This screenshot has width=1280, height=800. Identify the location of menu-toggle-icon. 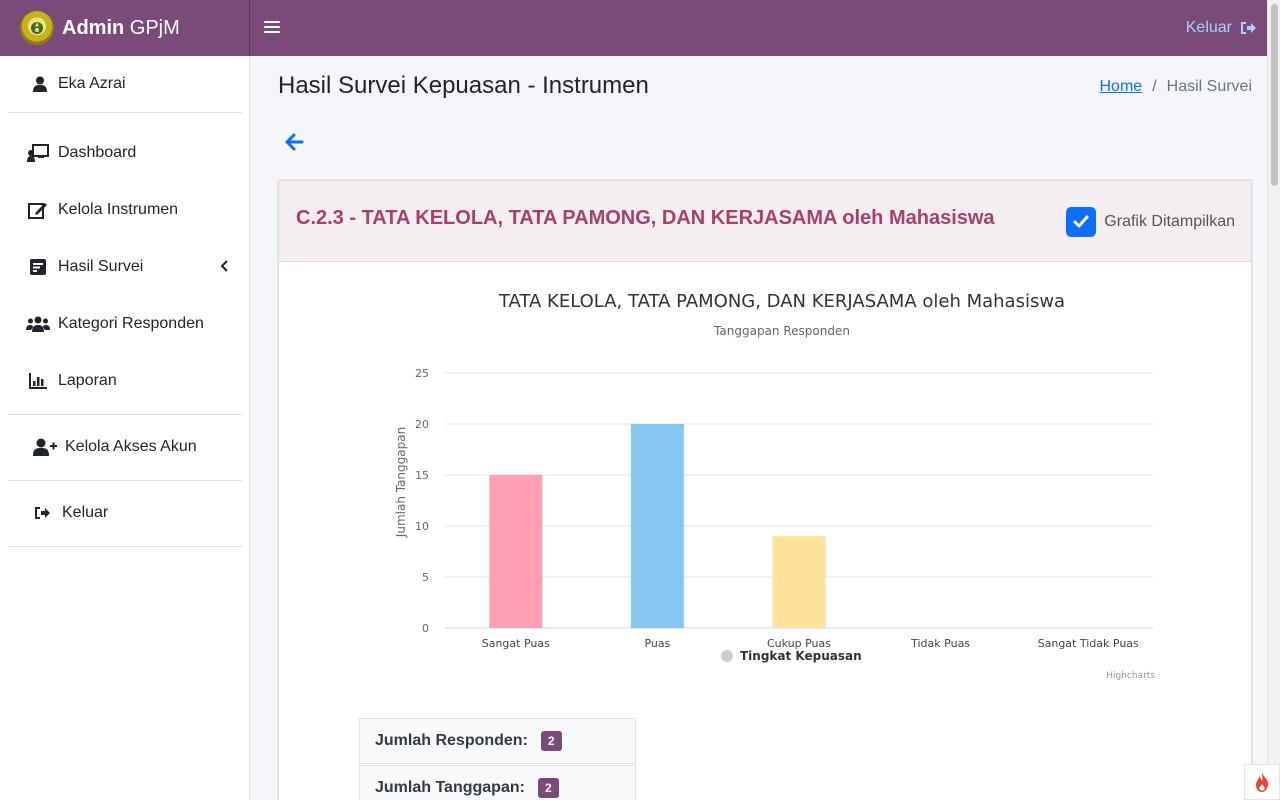
(272, 28).